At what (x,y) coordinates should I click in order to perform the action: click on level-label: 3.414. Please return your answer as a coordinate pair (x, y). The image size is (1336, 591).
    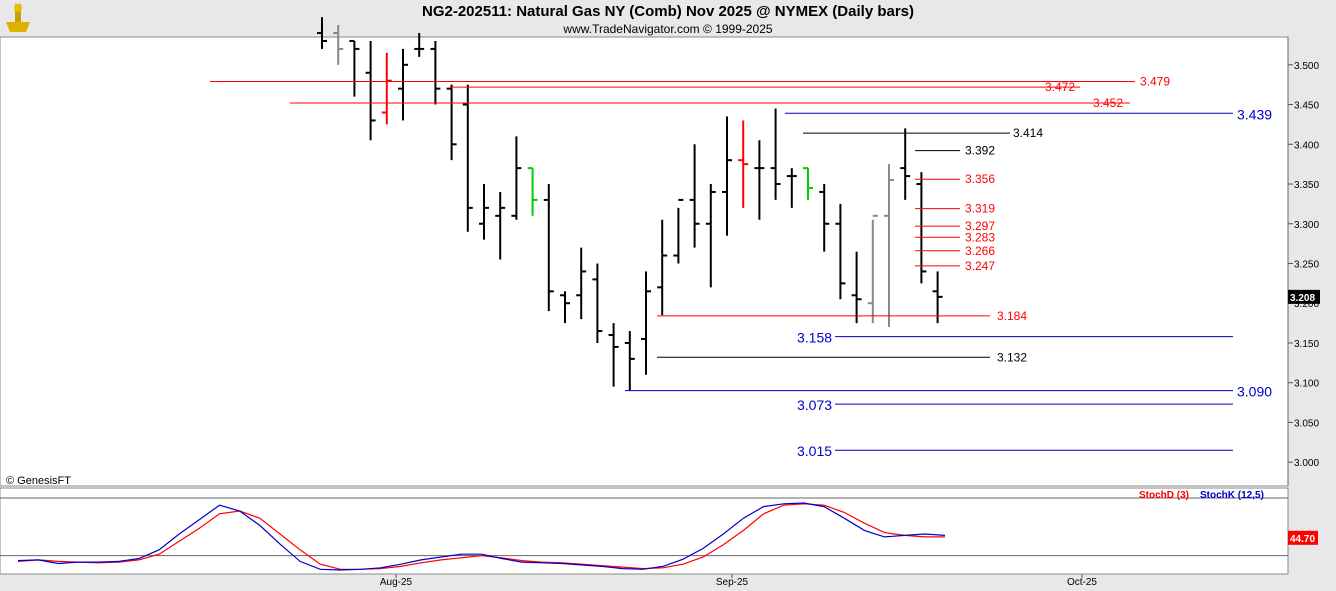
    Looking at the image, I should click on (1028, 133).